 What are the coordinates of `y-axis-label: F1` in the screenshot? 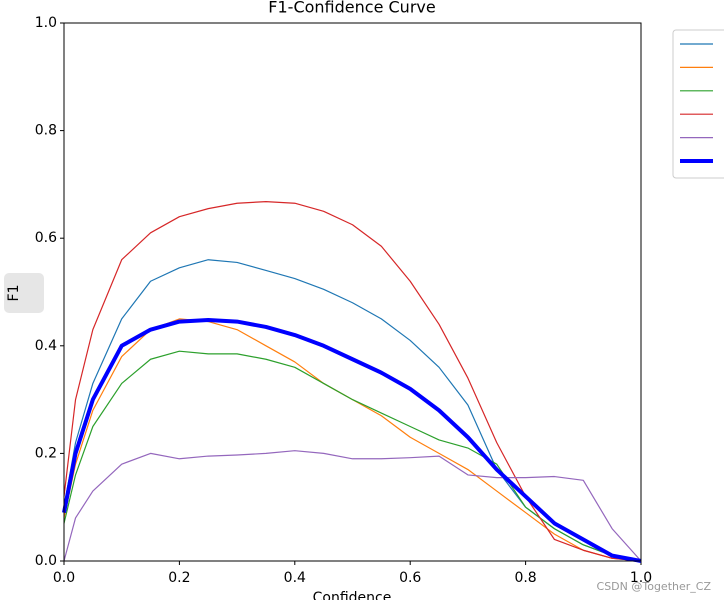 It's located at (14, 293).